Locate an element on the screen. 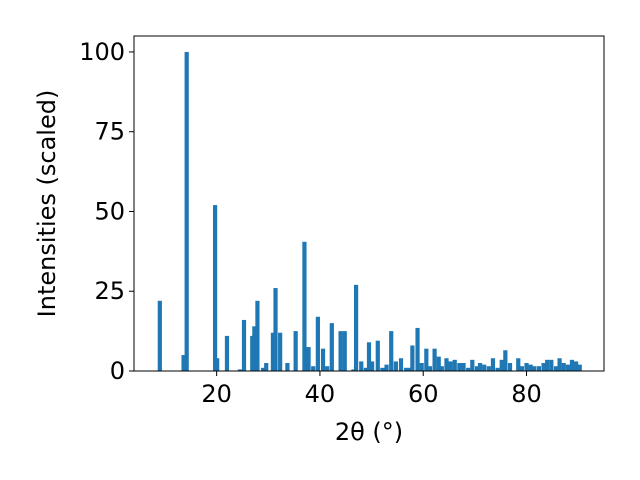 This screenshot has width=640, height=480. y-axis-label: Intensities (scaled) is located at coordinates (47, 204).